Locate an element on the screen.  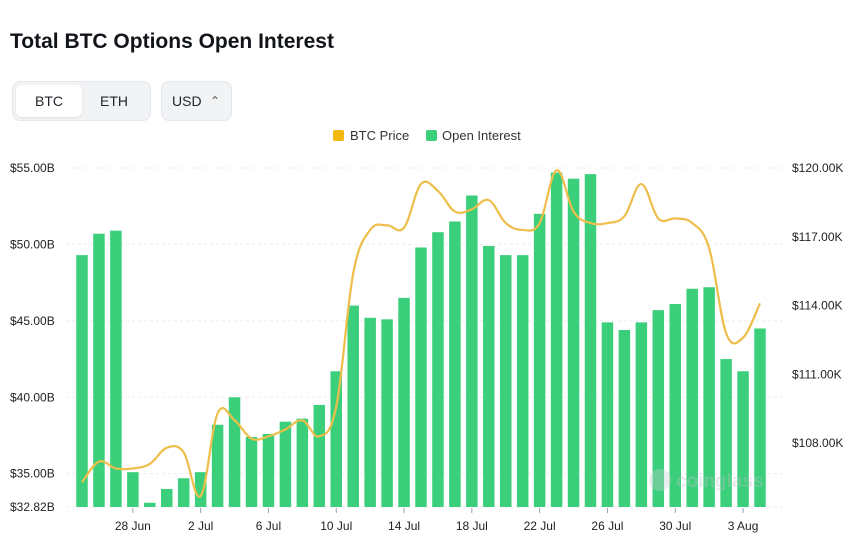
x-tick-label: 18 Jul is located at coordinates (472, 526).